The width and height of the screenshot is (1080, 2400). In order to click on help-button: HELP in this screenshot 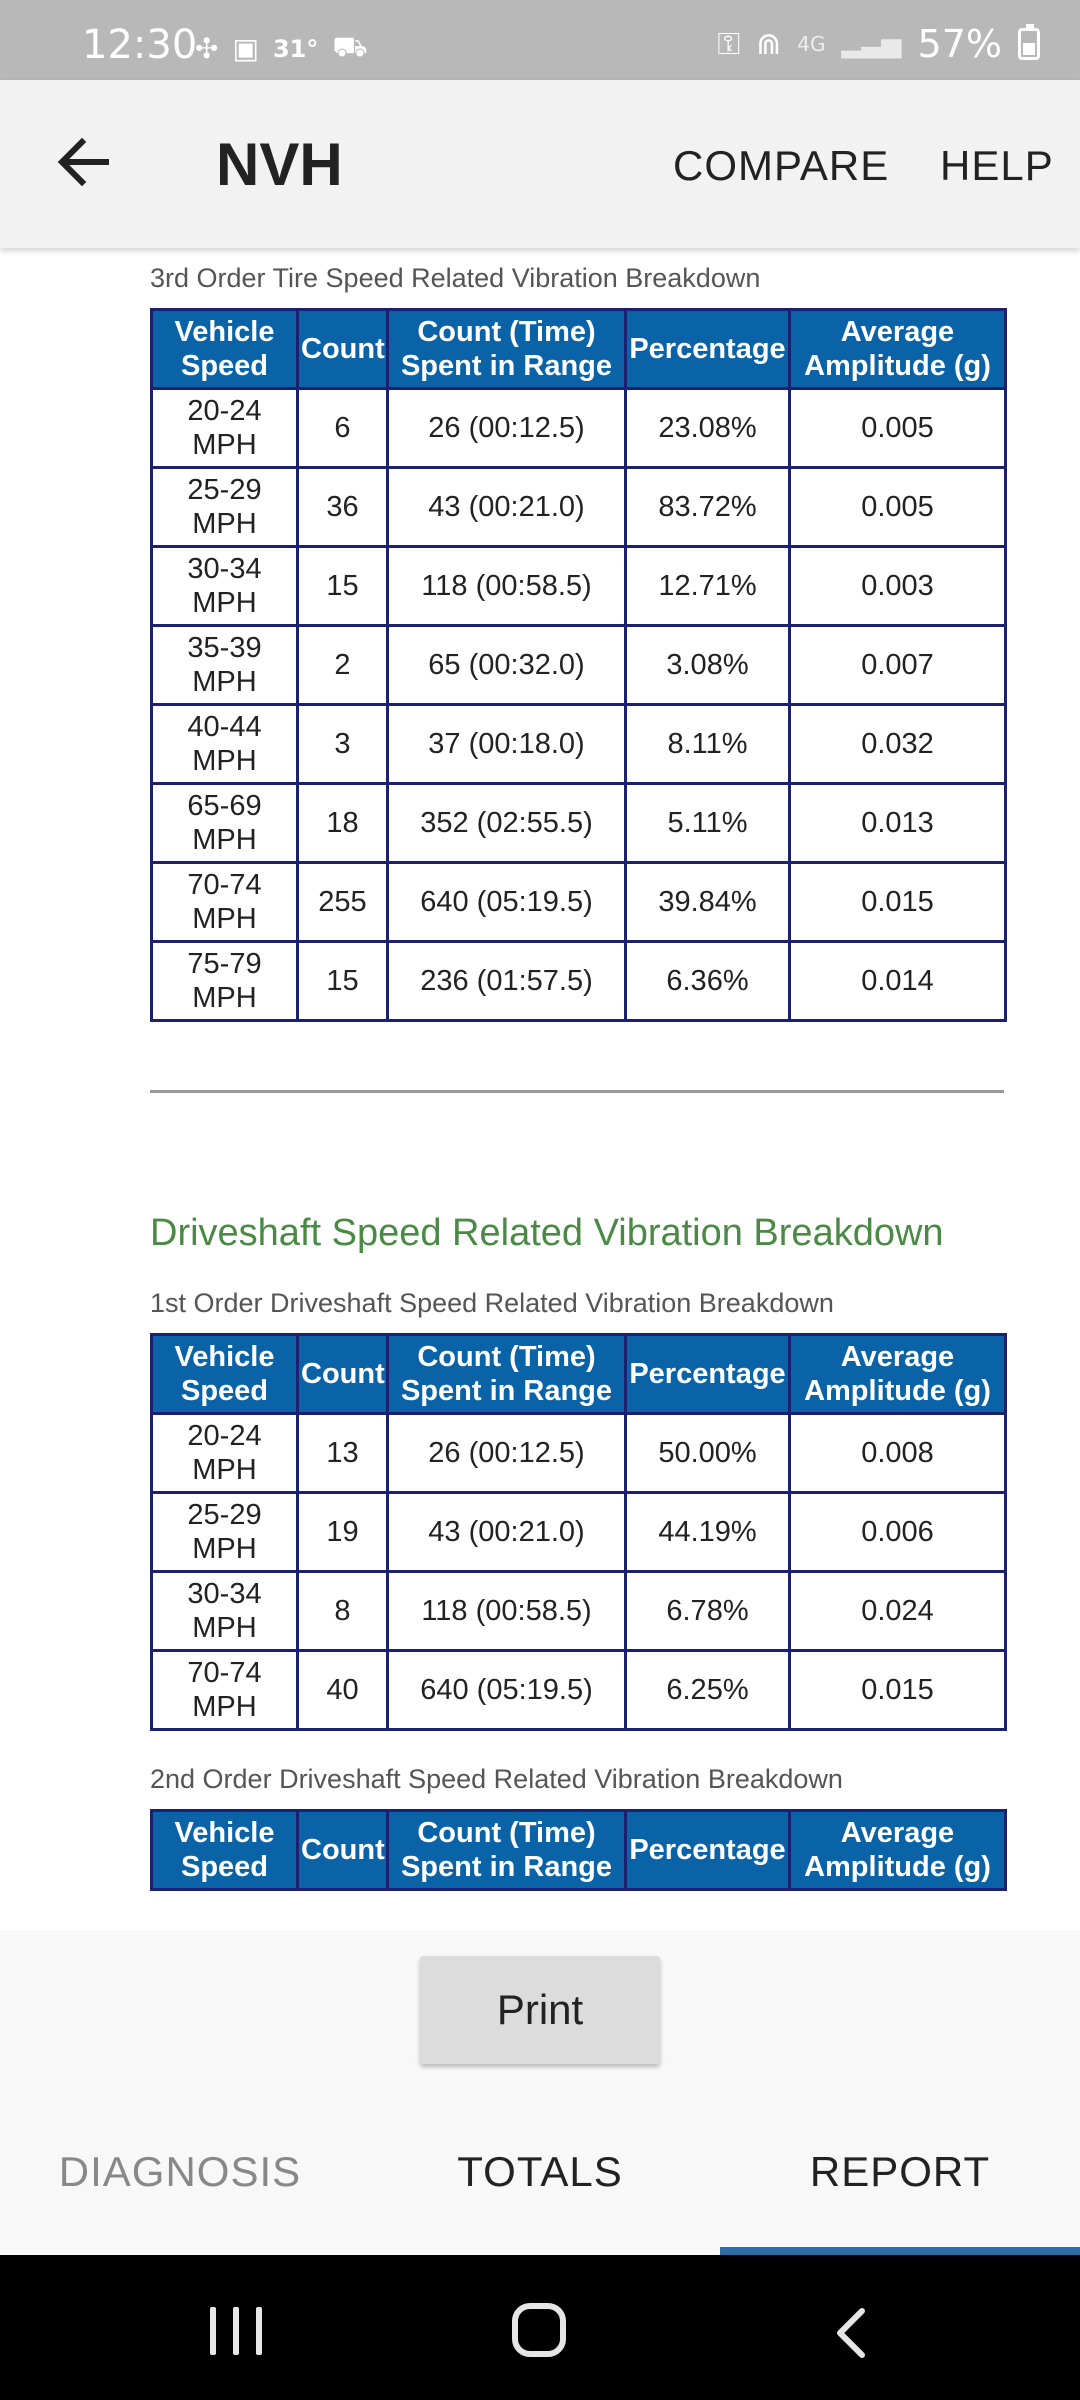, I will do `click(997, 165)`.